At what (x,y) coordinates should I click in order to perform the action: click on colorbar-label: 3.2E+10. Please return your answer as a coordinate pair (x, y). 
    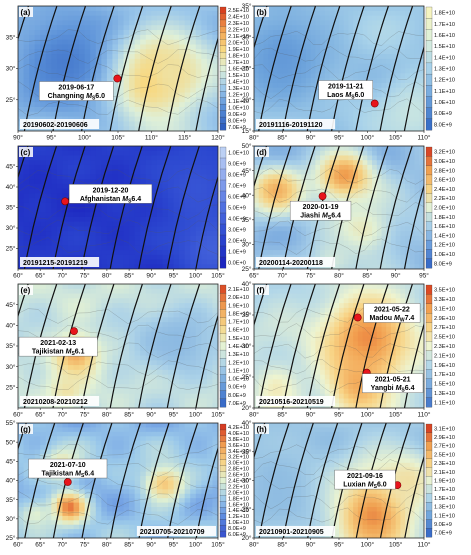
    Looking at the image, I should click on (444, 153).